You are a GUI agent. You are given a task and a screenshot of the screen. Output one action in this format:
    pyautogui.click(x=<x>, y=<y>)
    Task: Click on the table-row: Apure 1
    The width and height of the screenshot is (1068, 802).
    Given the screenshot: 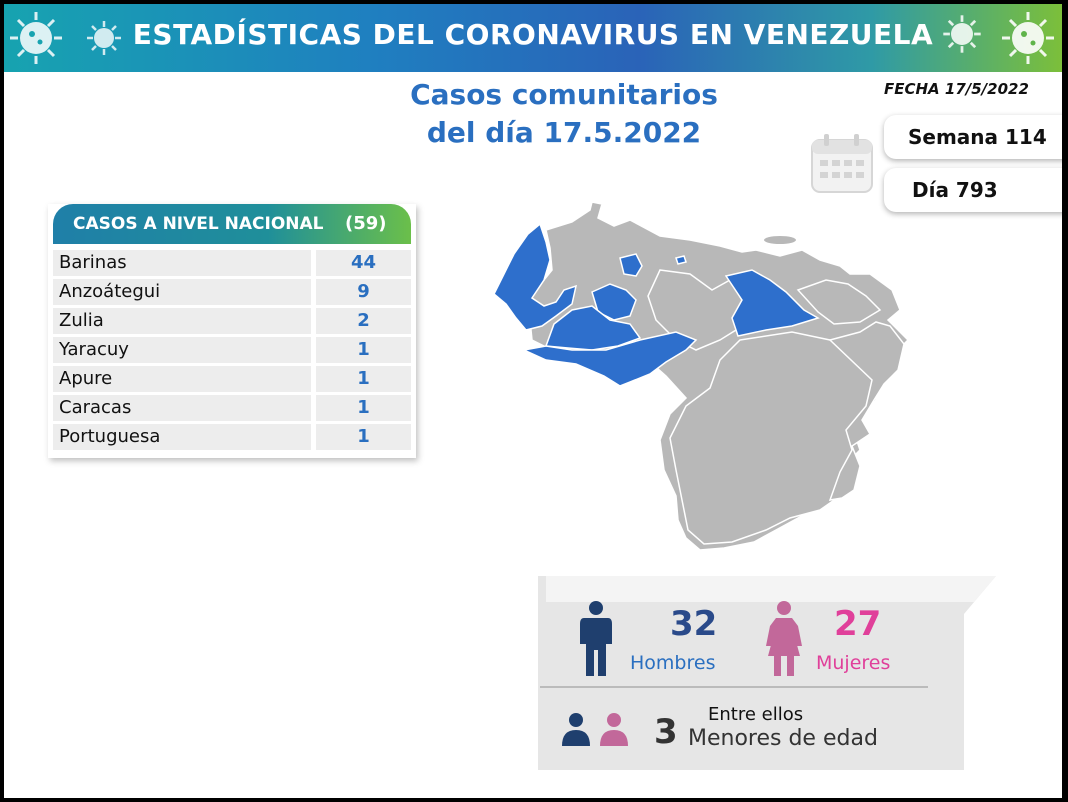 What is the action you would take?
    pyautogui.click(x=232, y=379)
    